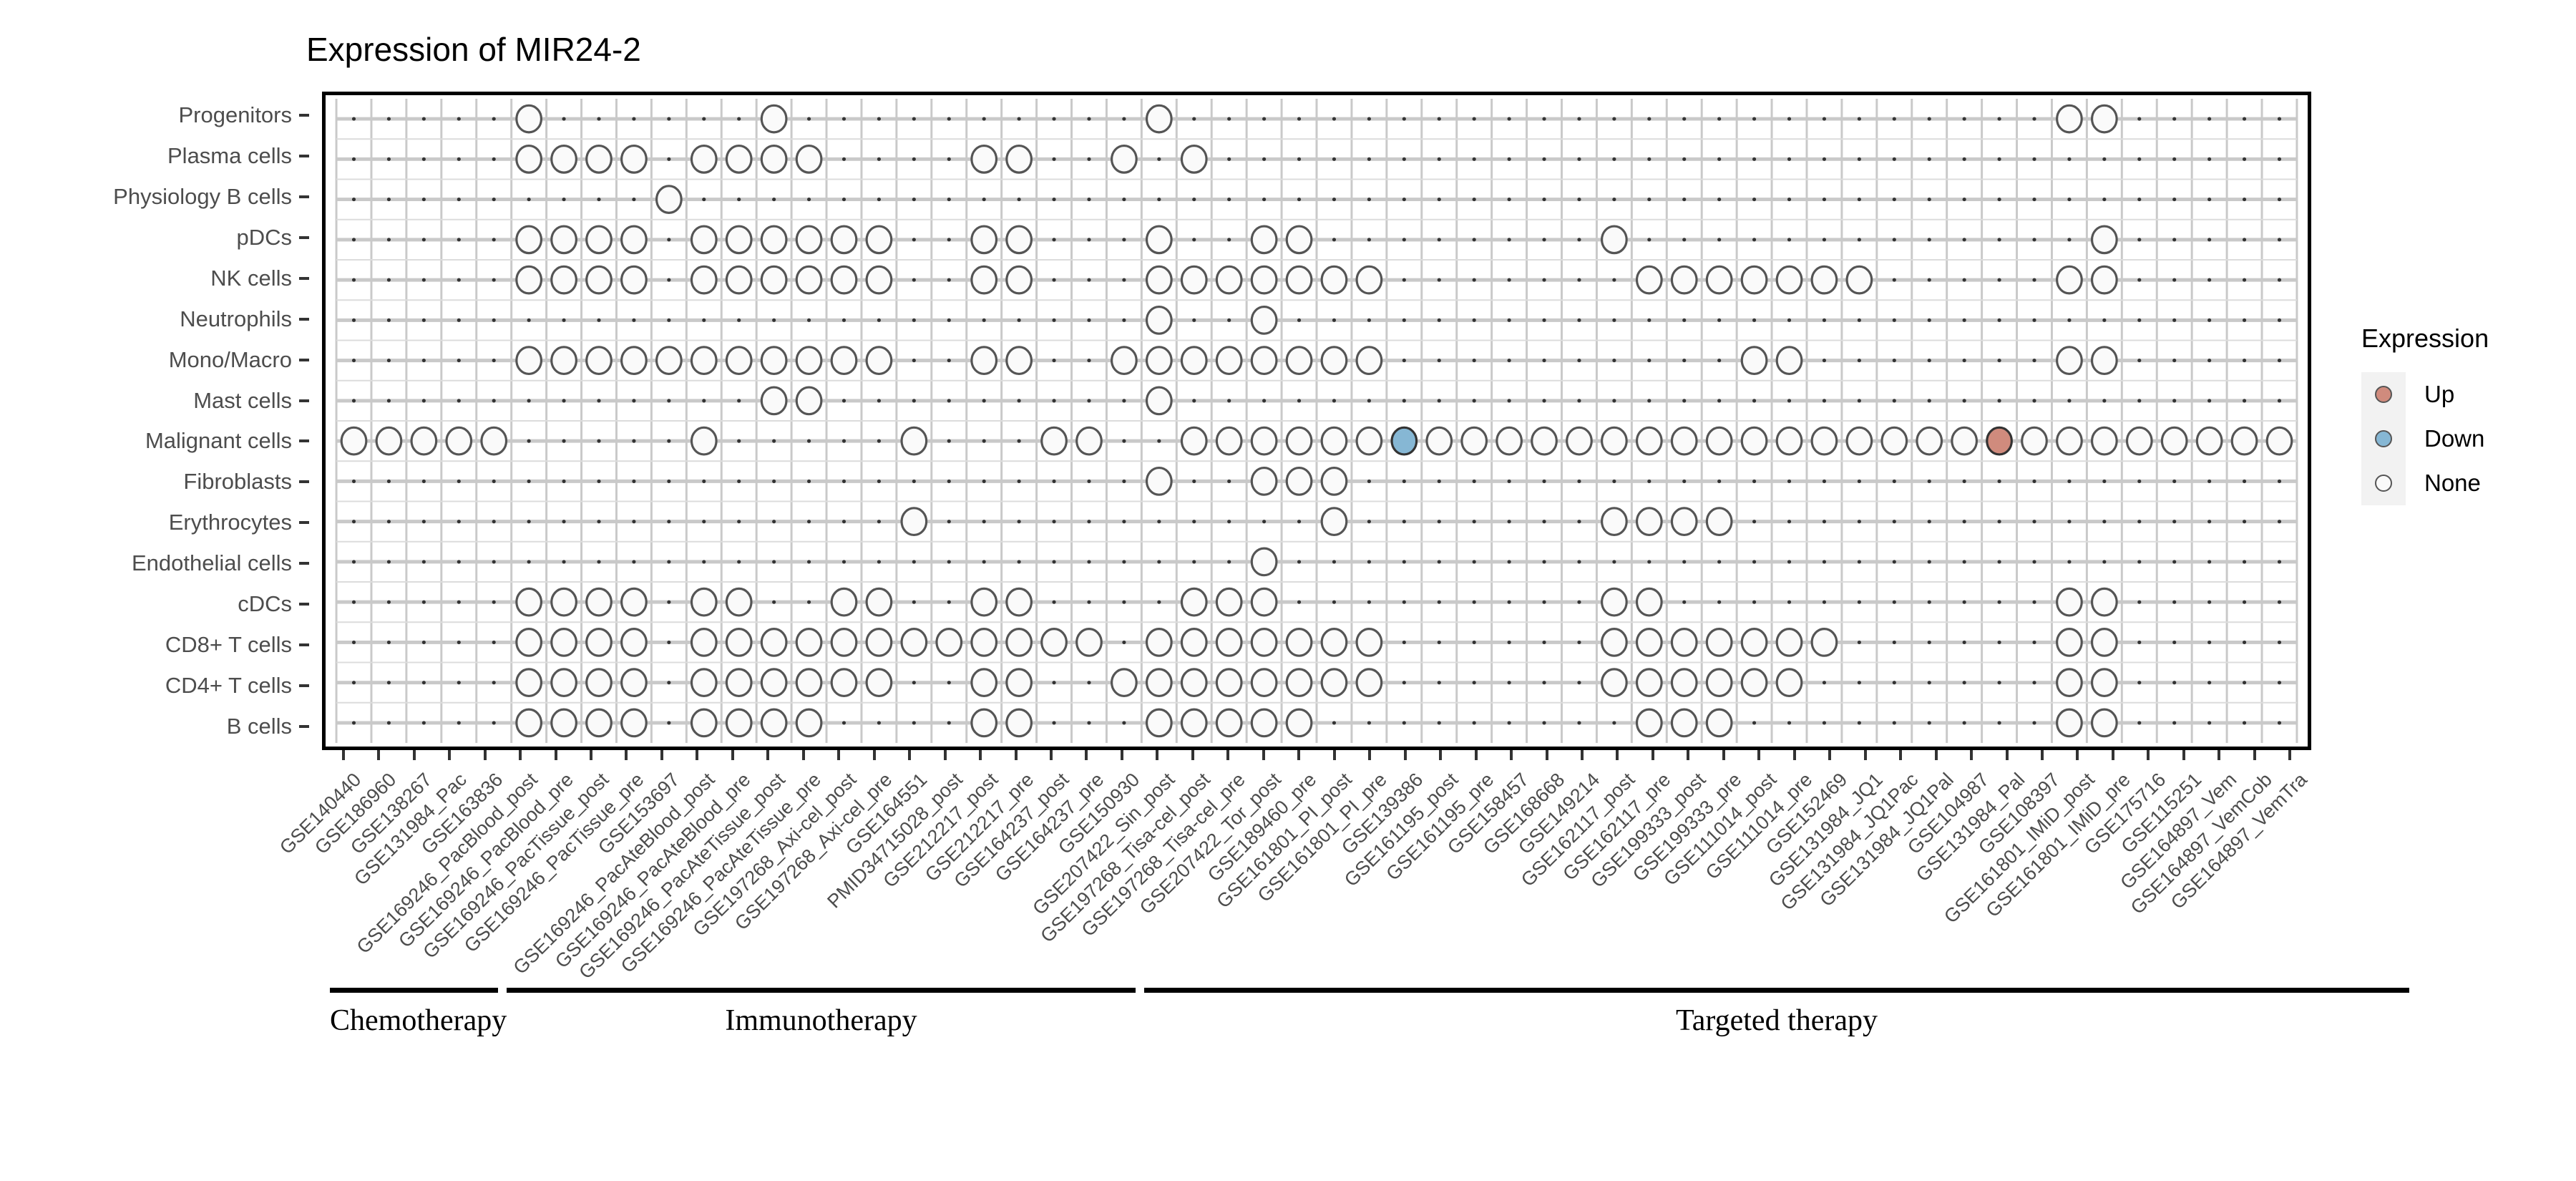 The image size is (2576, 1181). Describe the element at coordinates (1404, 441) in the screenshot. I see `expression-dot-down` at that location.